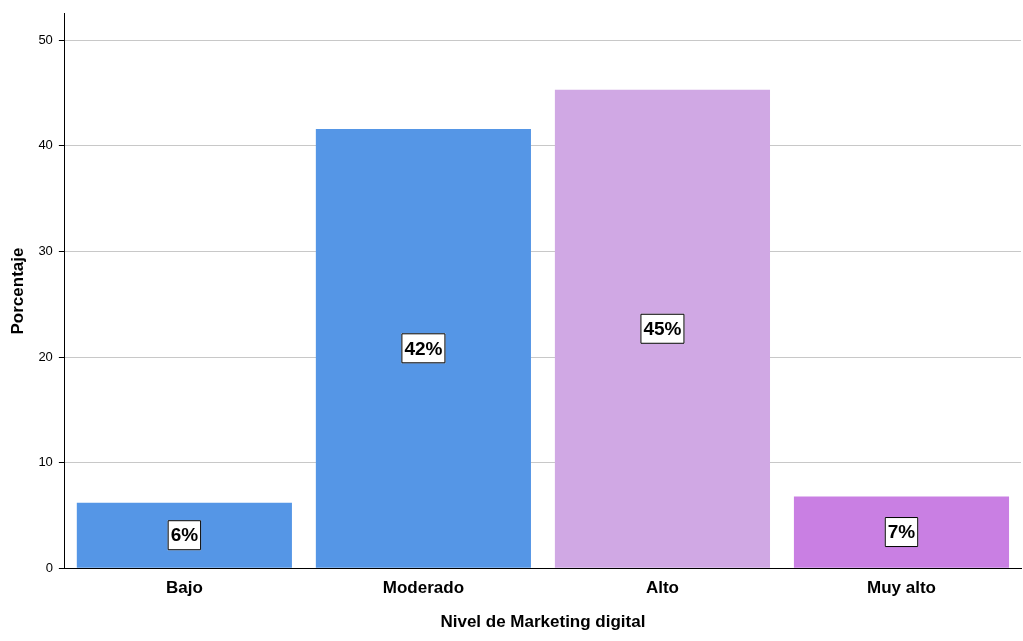  I want to click on data-label: 45%, so click(662, 328).